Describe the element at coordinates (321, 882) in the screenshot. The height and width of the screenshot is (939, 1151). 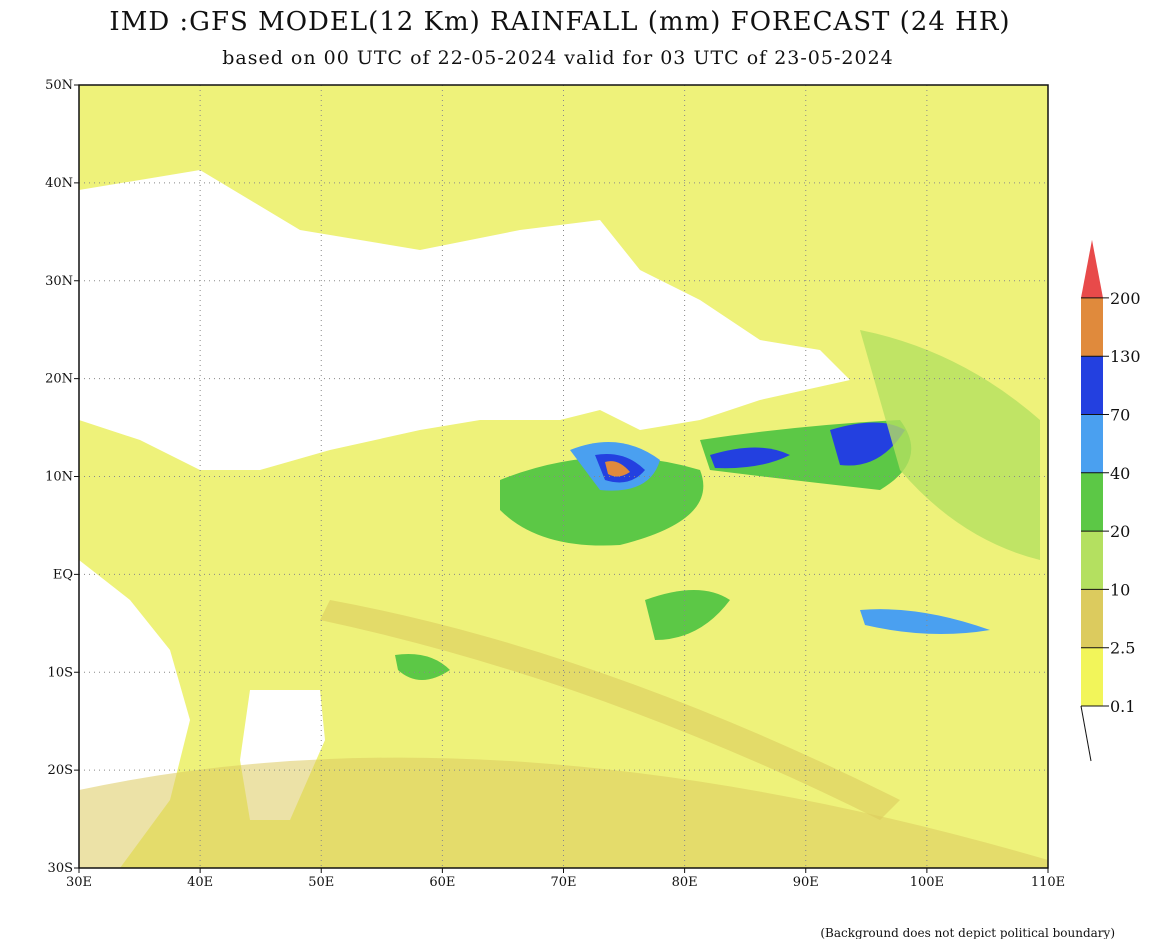
I see `lon-label: 50E` at that location.